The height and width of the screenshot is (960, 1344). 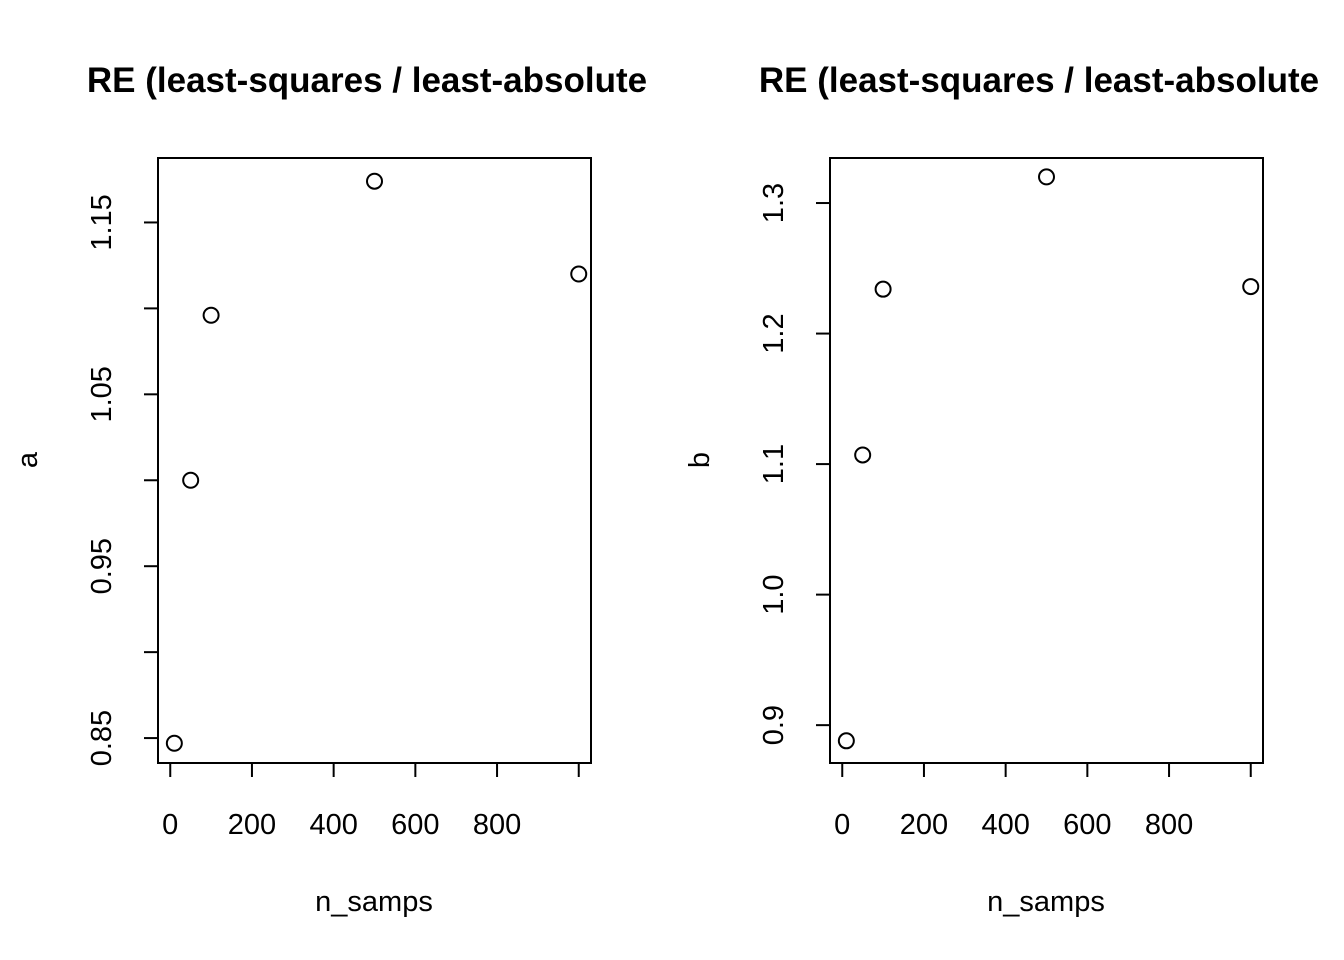 What do you see at coordinates (367, 80) in the screenshot?
I see `panel-a-title: RE (least-squares / least-absolute` at bounding box center [367, 80].